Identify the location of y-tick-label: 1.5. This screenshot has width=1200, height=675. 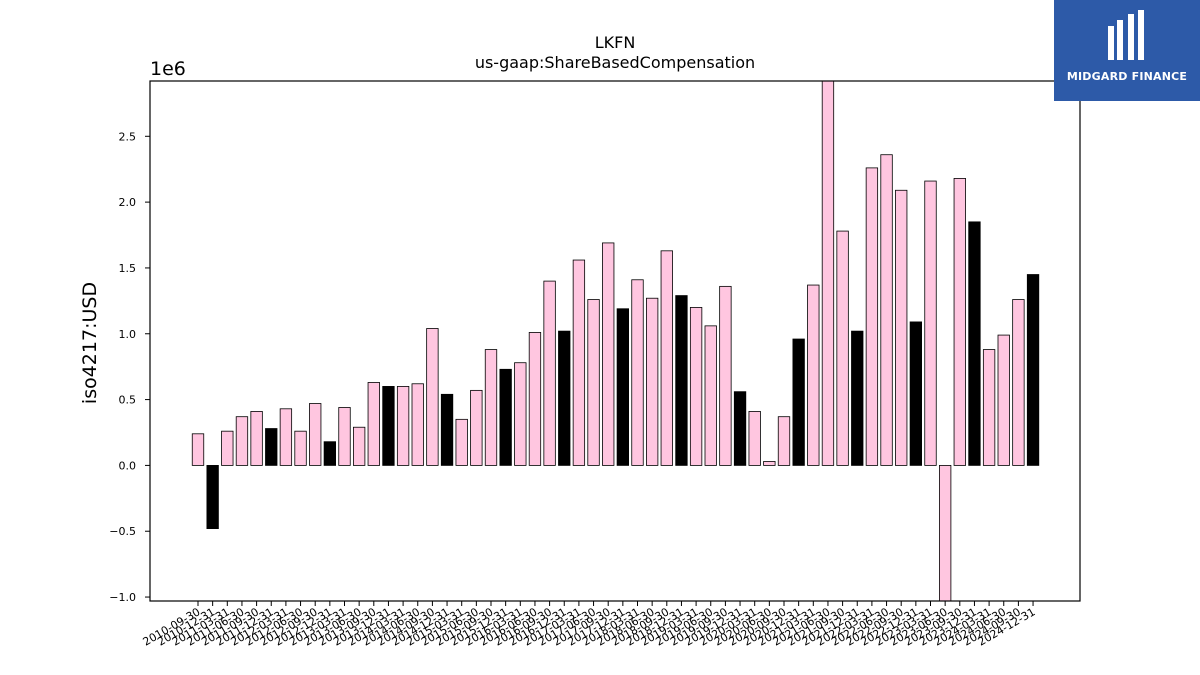
(128, 268).